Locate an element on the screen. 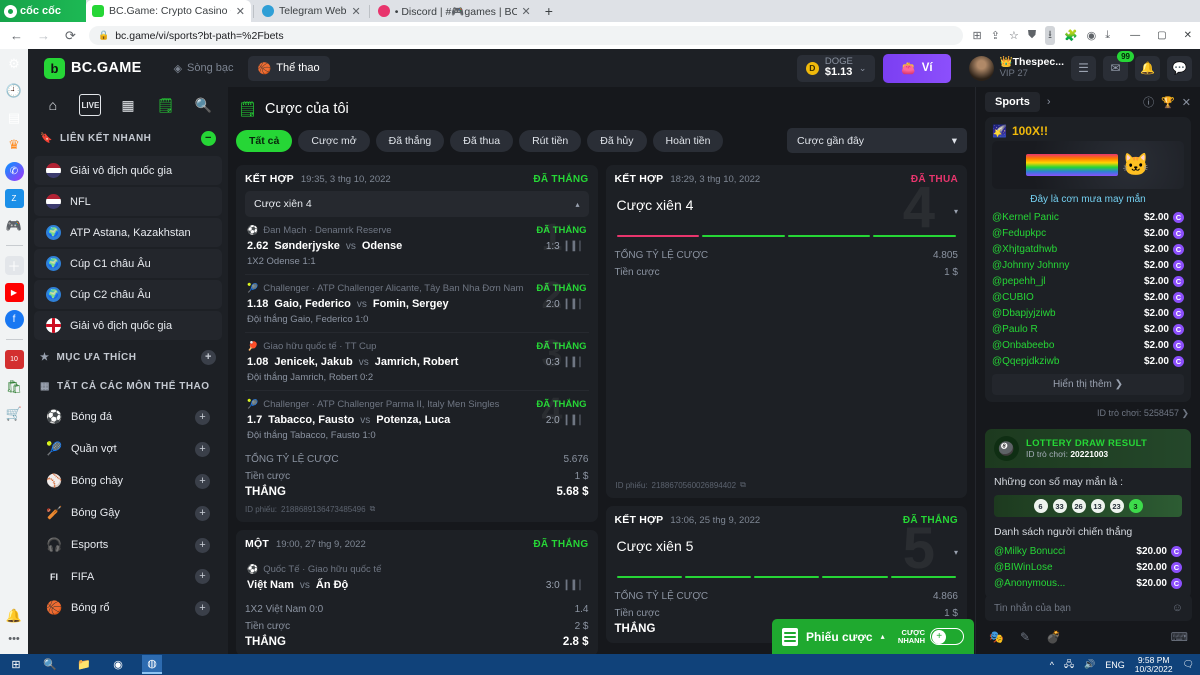 Image resolution: width=1200 pixels, height=675 pixels. minimize-button: — is located at coordinates (1135, 35).